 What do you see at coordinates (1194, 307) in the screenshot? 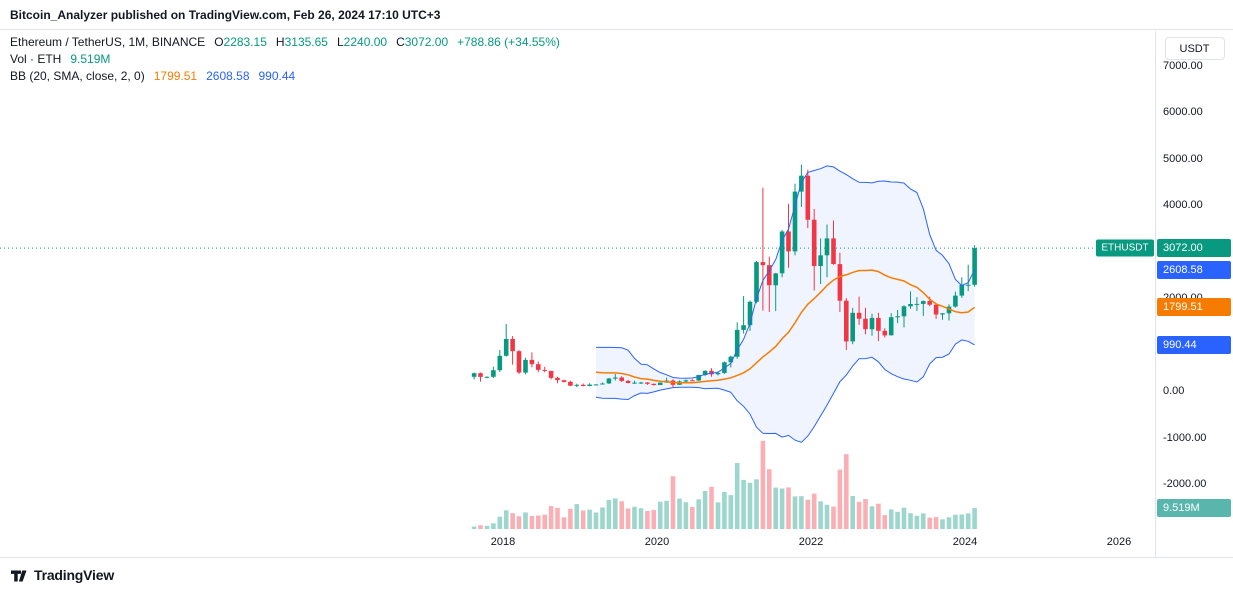
I see `price-badge: 1799.51` at bounding box center [1194, 307].